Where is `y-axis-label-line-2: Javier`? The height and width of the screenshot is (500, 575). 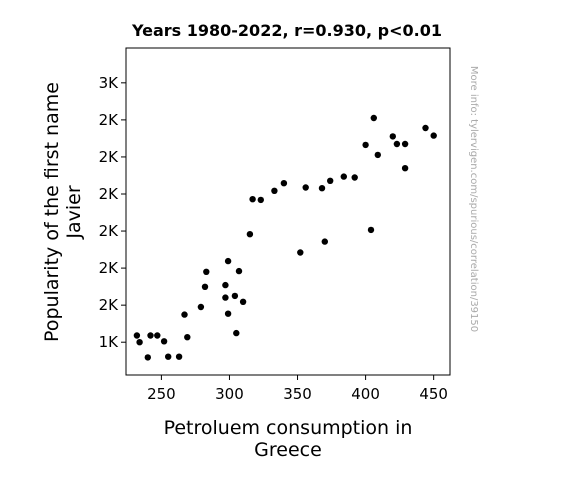
y-axis-label-line-2: Javier is located at coordinates (74, 212).